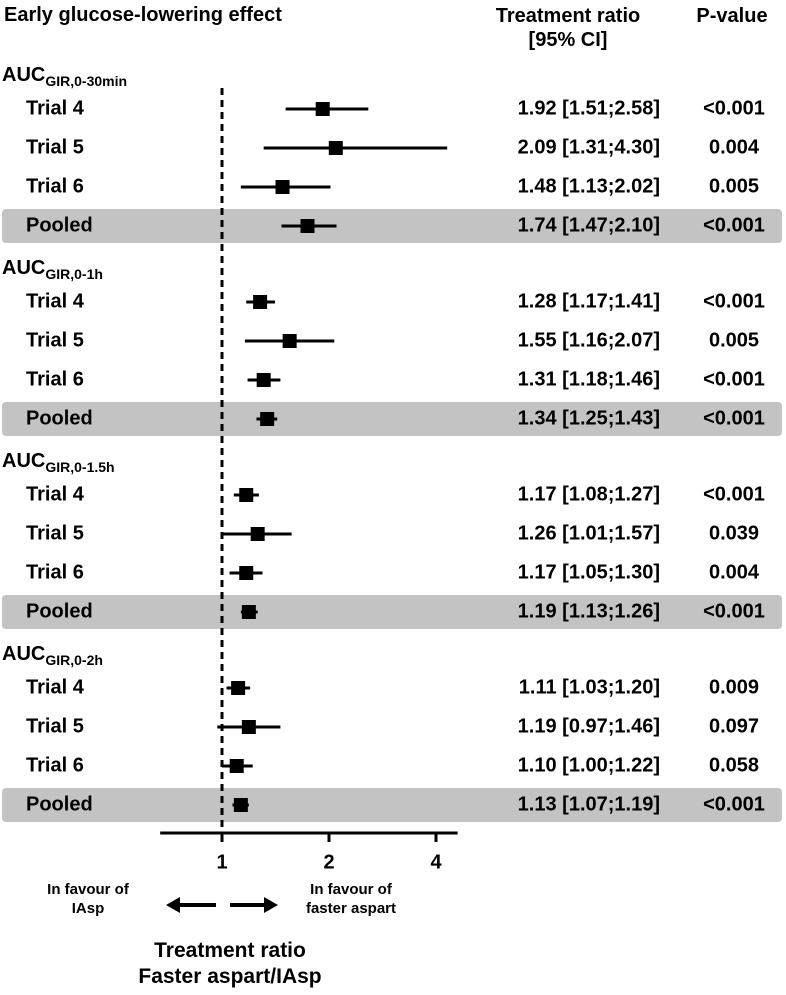 This screenshot has width=786, height=995. What do you see at coordinates (589, 765) in the screenshot?
I see `ratio-value: 1.10 [1.00;1.22]` at bounding box center [589, 765].